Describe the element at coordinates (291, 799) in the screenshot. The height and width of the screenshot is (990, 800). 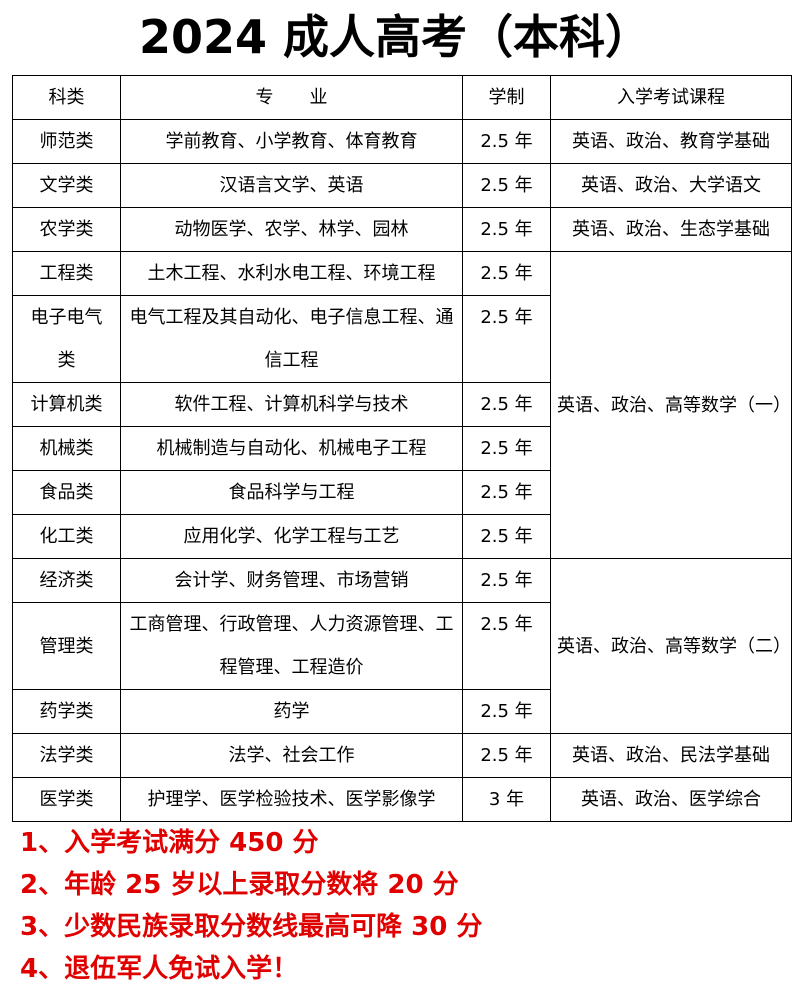
I see `majors-cell: 护理学、医学检验技术、医学影像学` at that location.